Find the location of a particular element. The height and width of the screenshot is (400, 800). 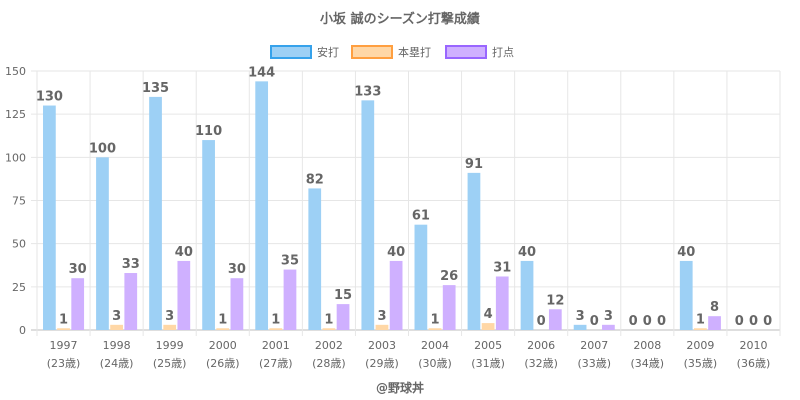

legend-label: 安打 is located at coordinates (328, 52).